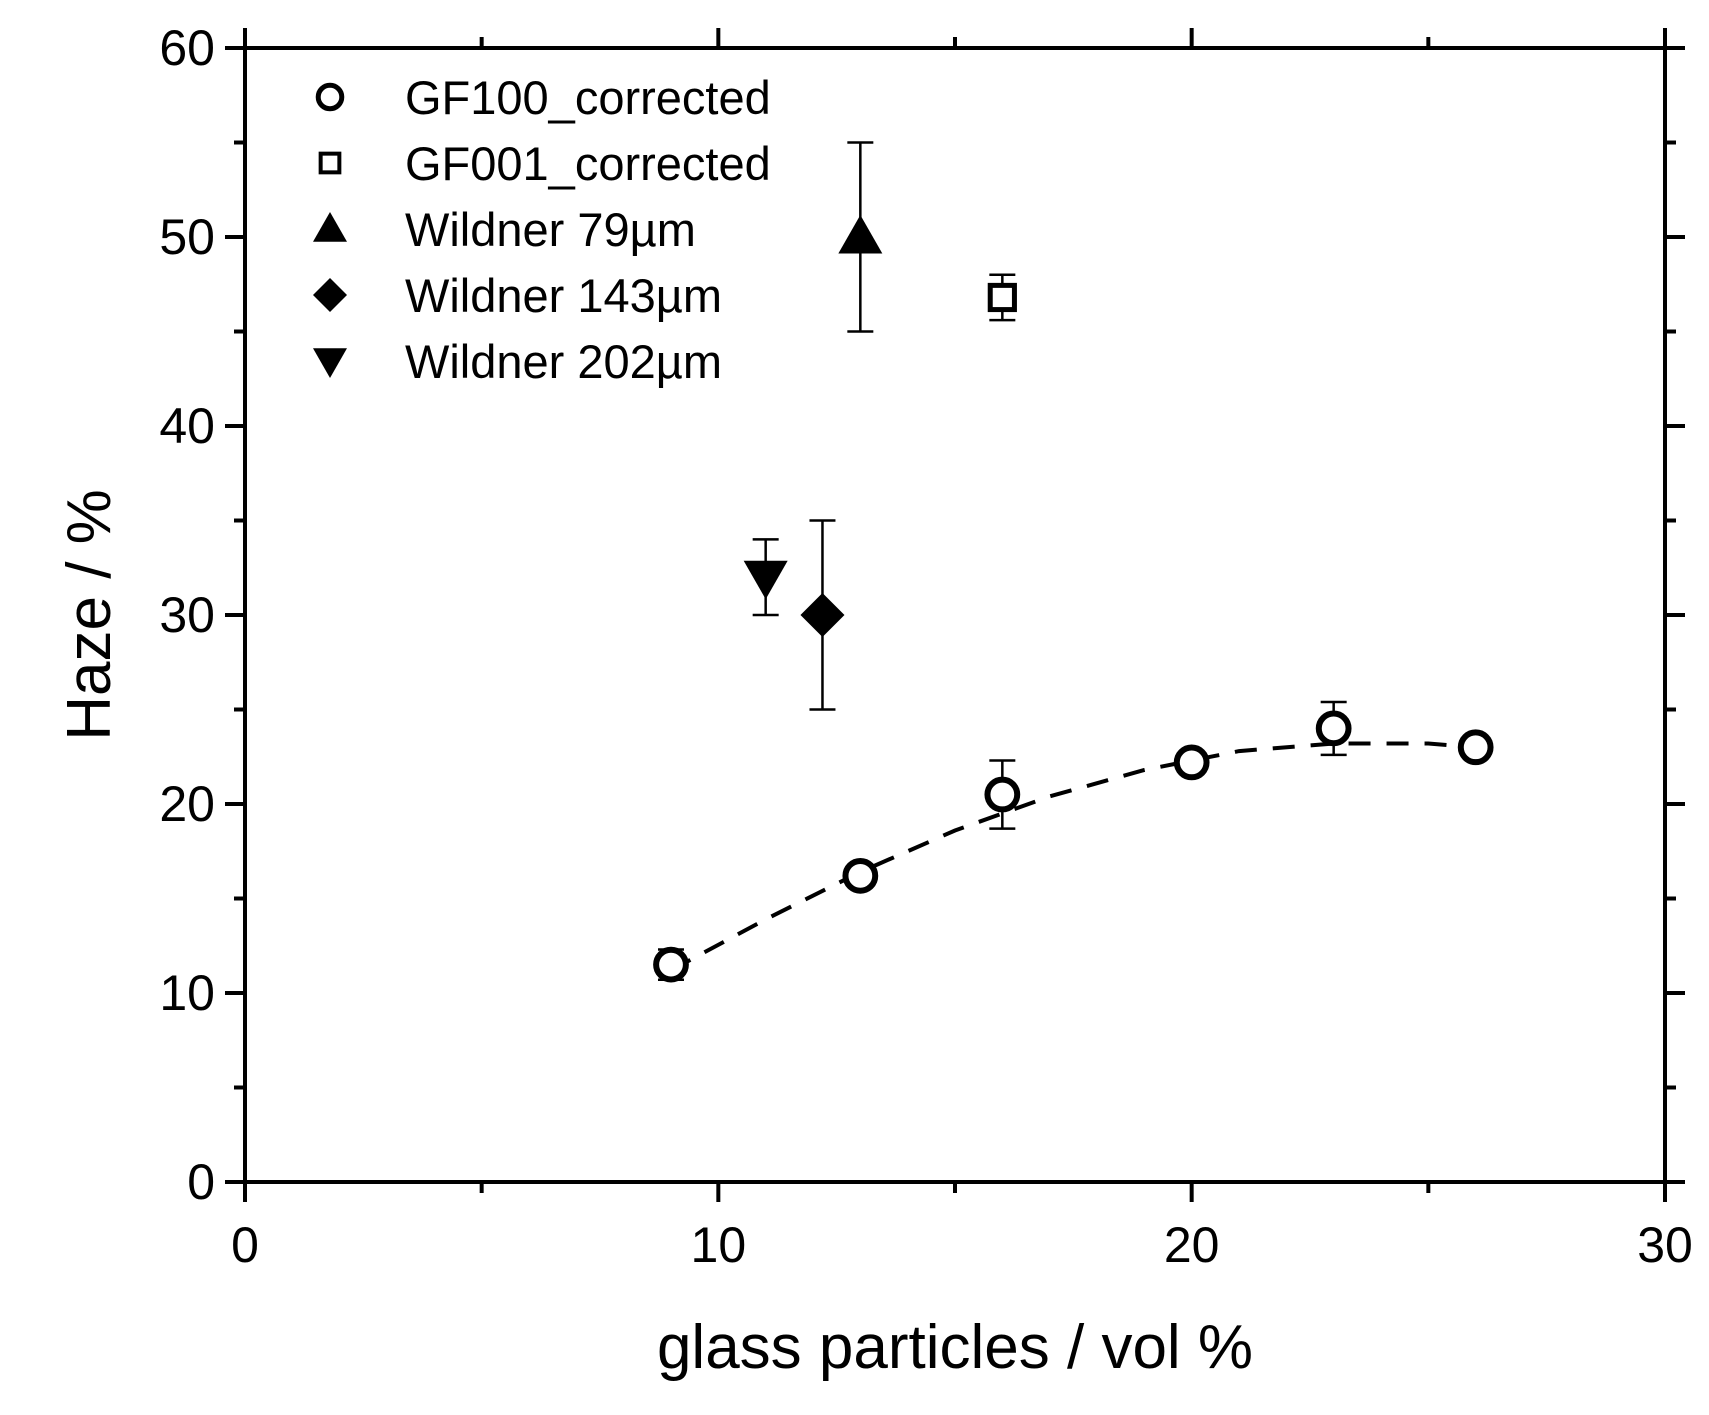  I want to click on legend-item: Wildner 202µm, so click(517, 361).